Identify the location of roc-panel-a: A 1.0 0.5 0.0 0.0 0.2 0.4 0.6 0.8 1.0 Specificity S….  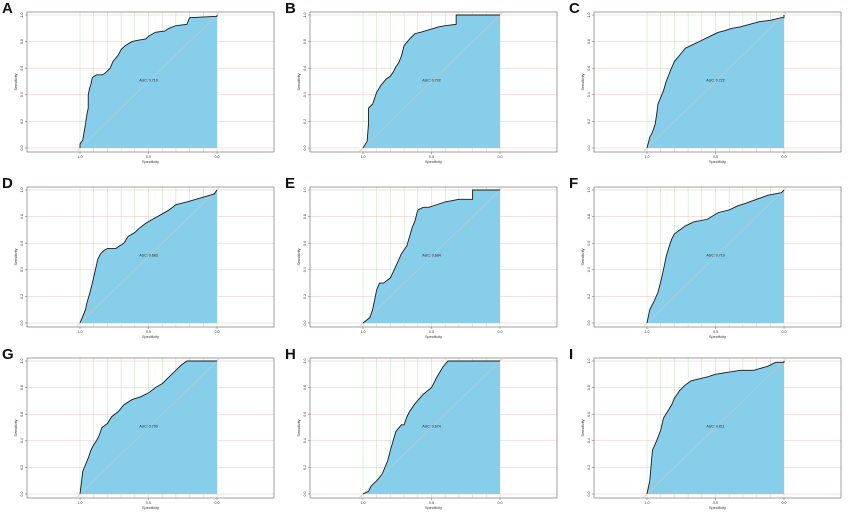
(141, 86).